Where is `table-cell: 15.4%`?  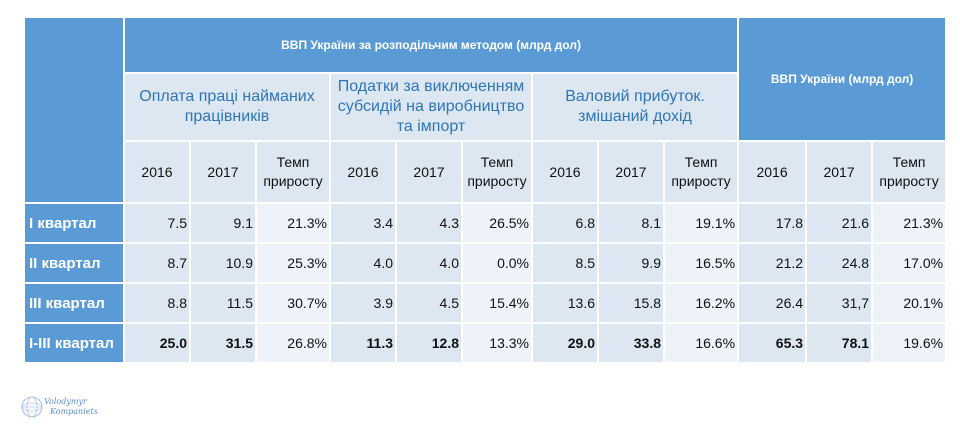
table-cell: 15.4% is located at coordinates (497, 303).